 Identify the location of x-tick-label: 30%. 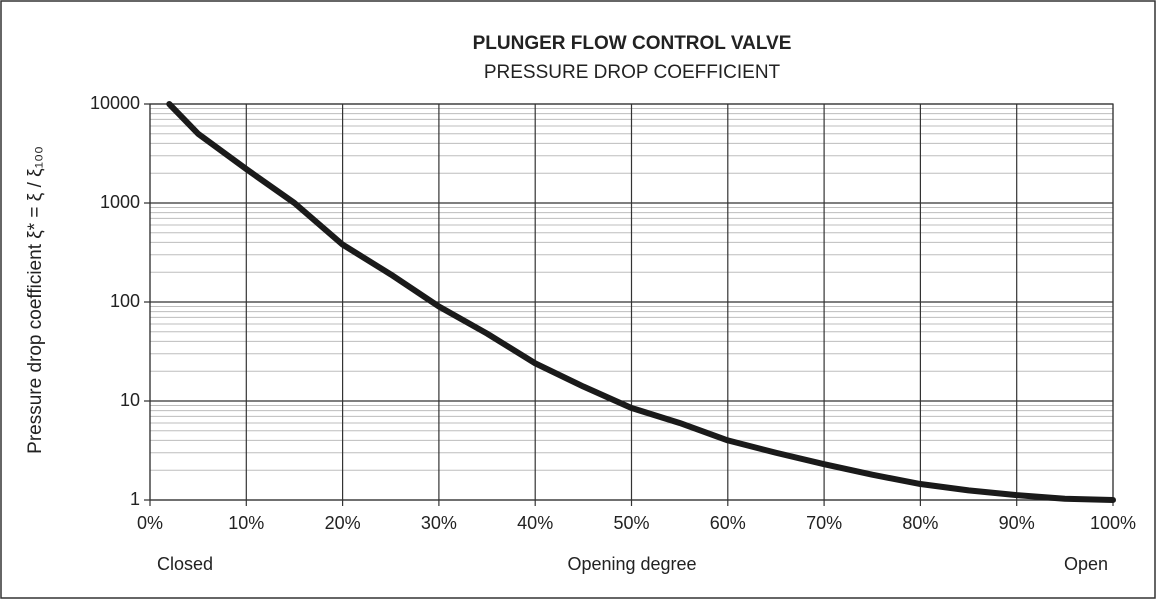
(439, 523).